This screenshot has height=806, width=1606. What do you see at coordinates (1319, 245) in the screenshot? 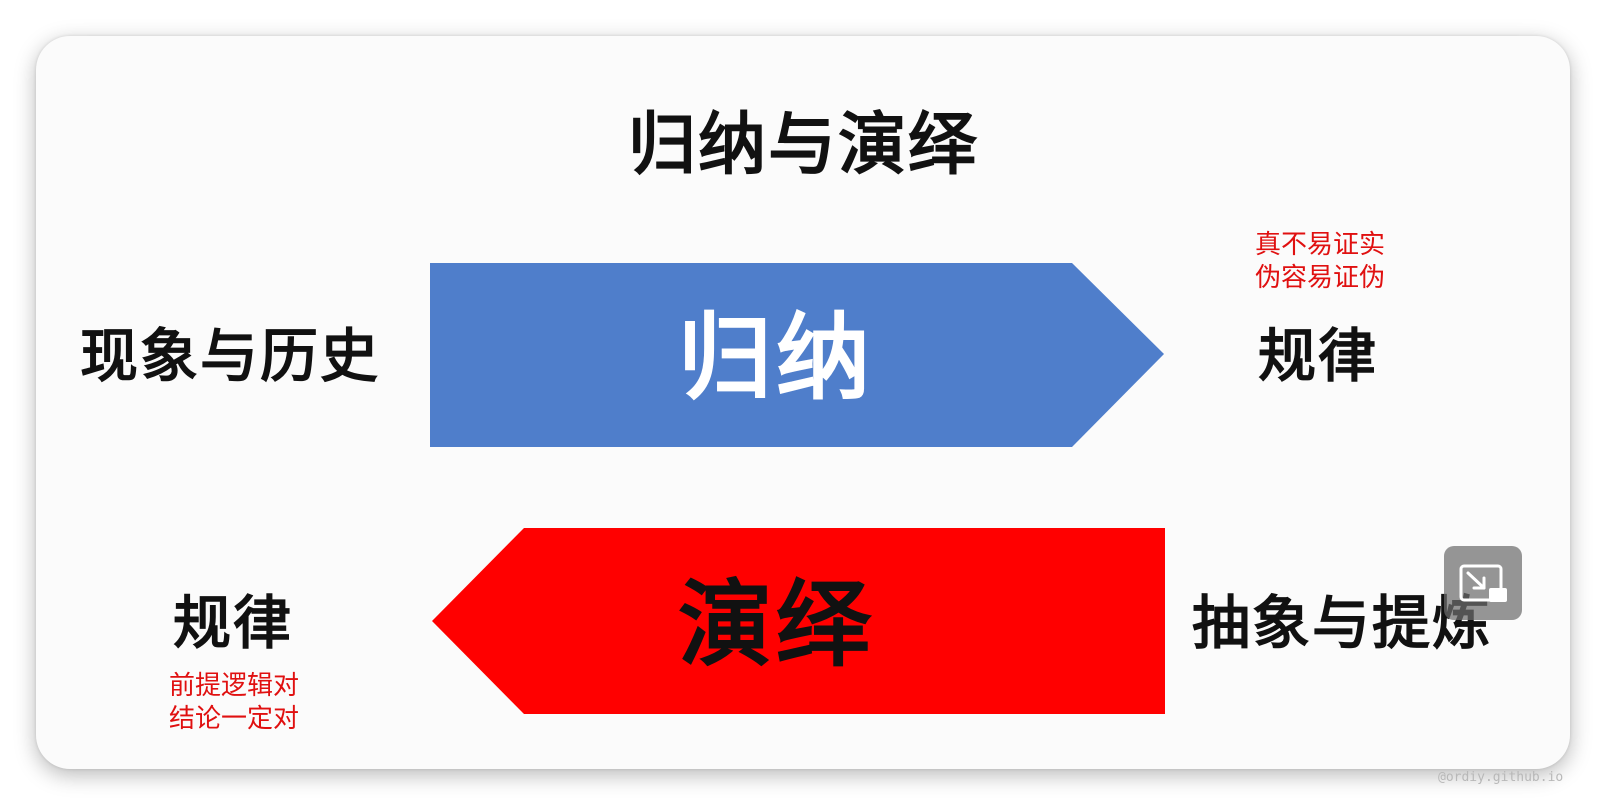
I see `induction-note-line-1: 真不易证实` at bounding box center [1319, 245].